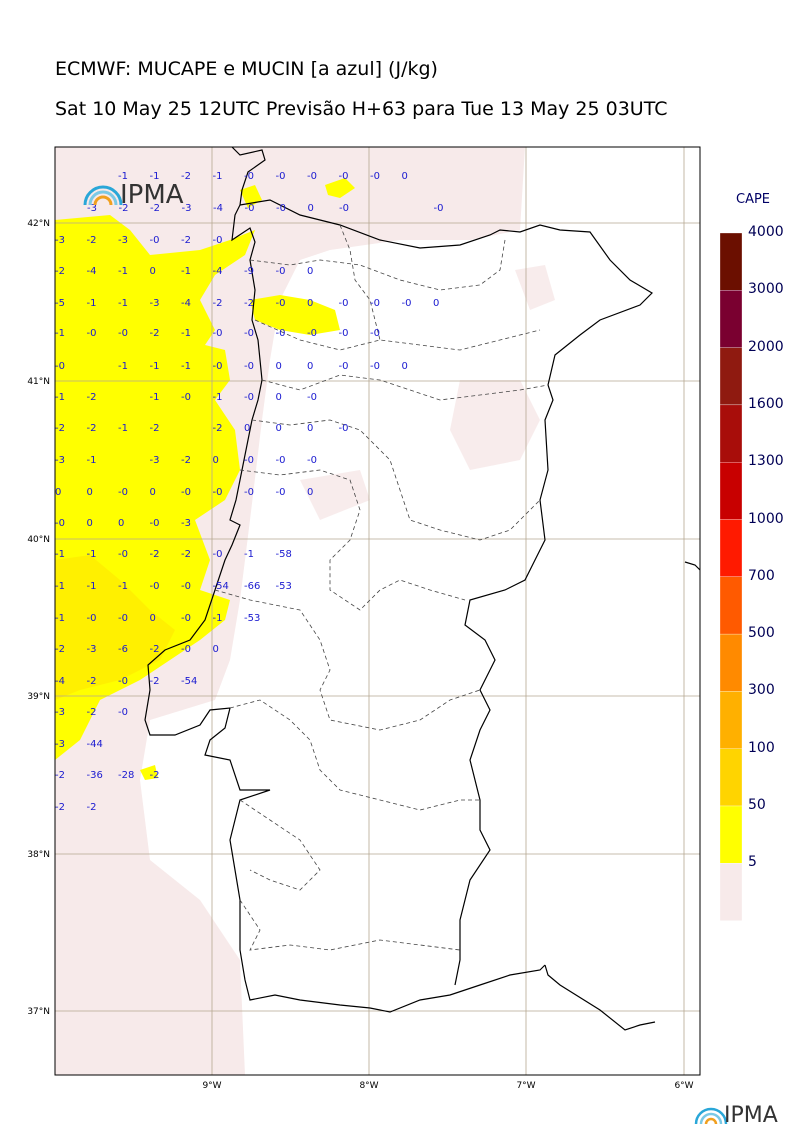 The height and width of the screenshot is (1131, 800). What do you see at coordinates (249, 271) in the screenshot?
I see `mucin-value: -9` at bounding box center [249, 271].